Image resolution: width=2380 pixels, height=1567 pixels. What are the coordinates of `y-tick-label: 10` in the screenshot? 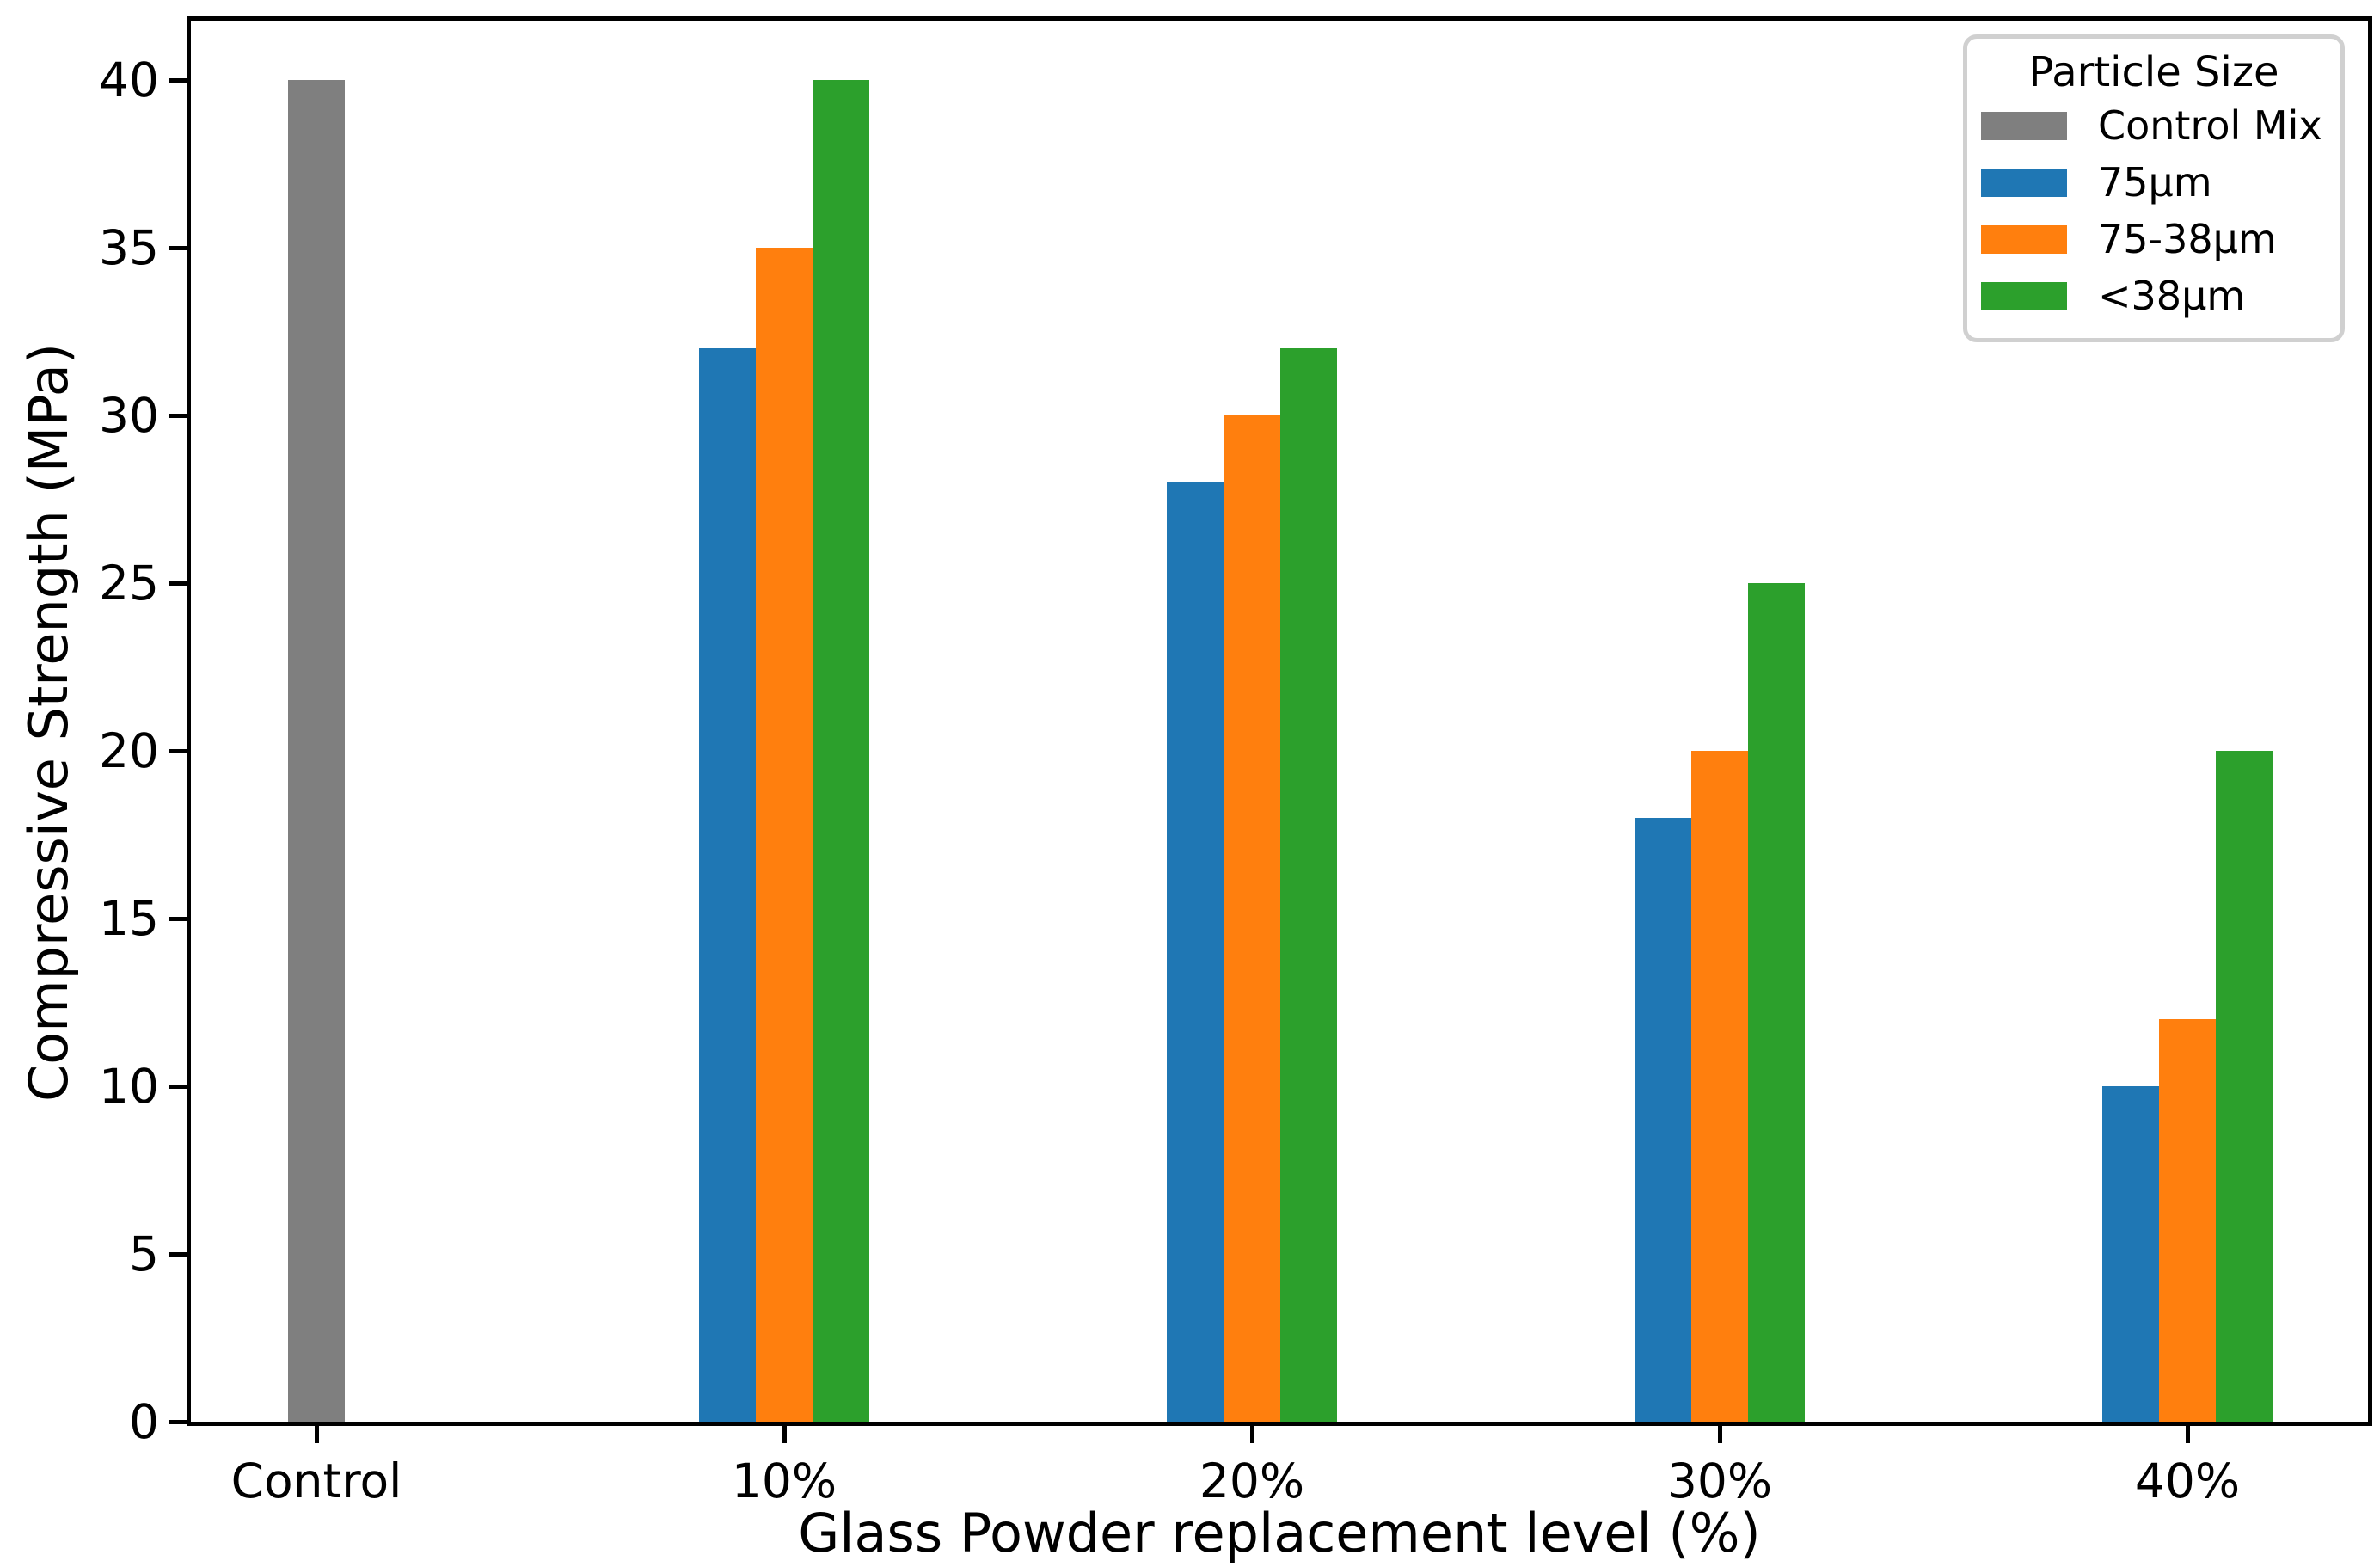 It's located at (129, 1087).